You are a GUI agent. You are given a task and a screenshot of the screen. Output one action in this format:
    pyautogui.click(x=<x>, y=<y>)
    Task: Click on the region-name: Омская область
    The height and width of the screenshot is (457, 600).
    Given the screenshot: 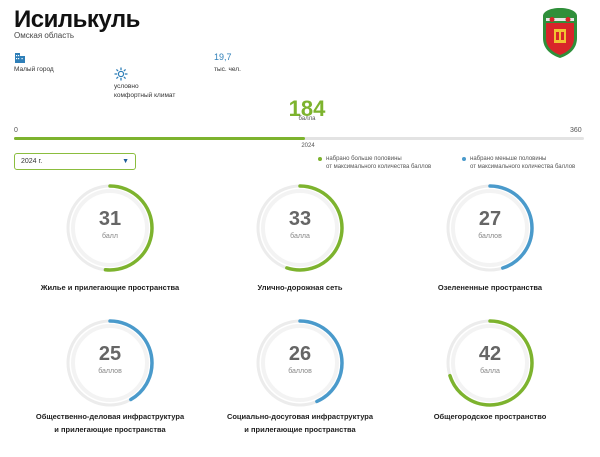 What is the action you would take?
    pyautogui.click(x=44, y=35)
    